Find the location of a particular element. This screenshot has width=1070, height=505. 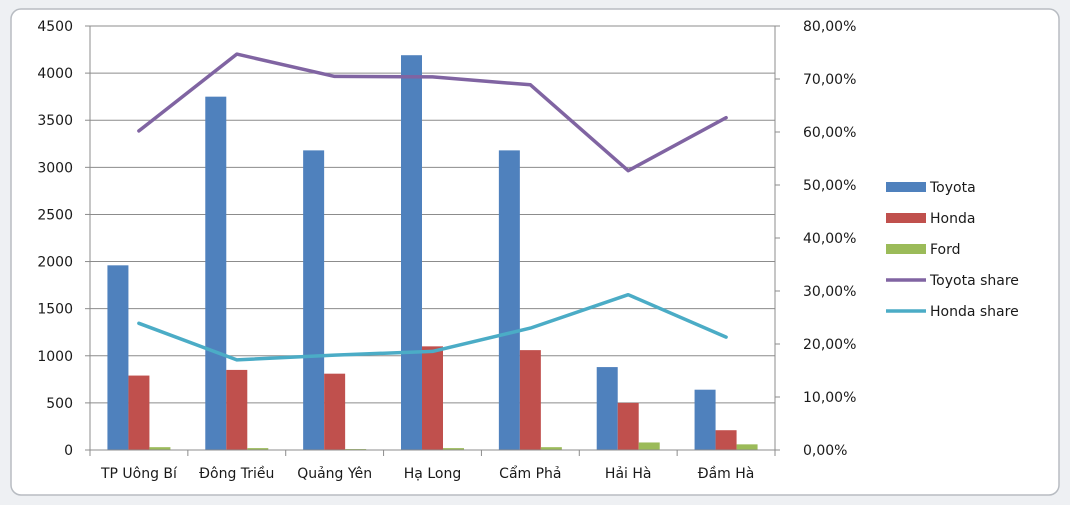

bar-toyota-hai-ha is located at coordinates (607, 408).